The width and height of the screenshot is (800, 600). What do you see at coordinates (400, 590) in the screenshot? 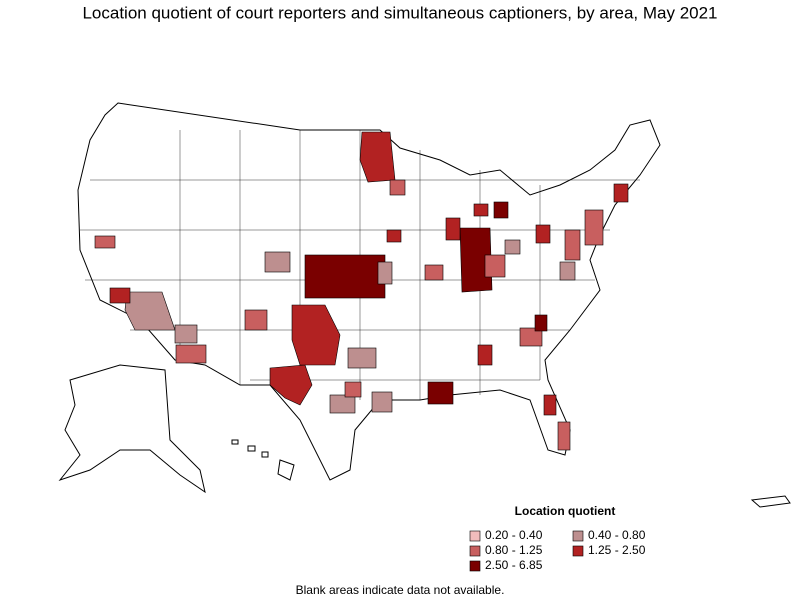
I see `footnote: Blank areas indicate data not available.` at bounding box center [400, 590].